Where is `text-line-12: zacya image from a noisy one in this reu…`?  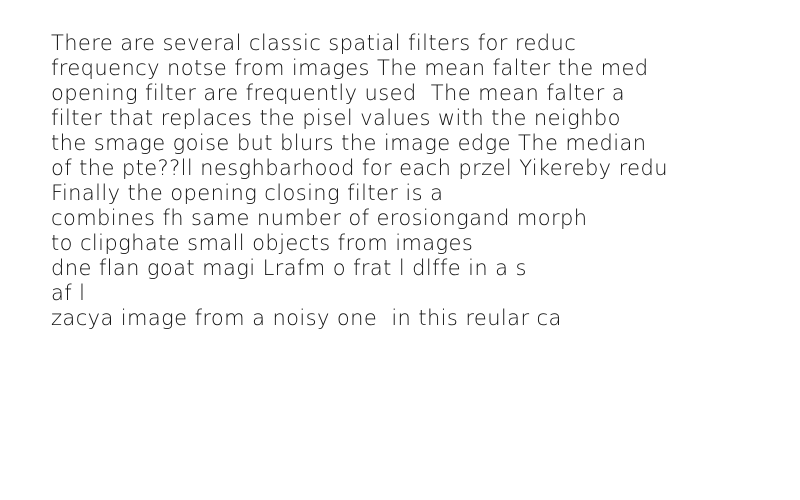 text-line-12: zacya image from a noisy one in this reu… is located at coordinates (306, 318).